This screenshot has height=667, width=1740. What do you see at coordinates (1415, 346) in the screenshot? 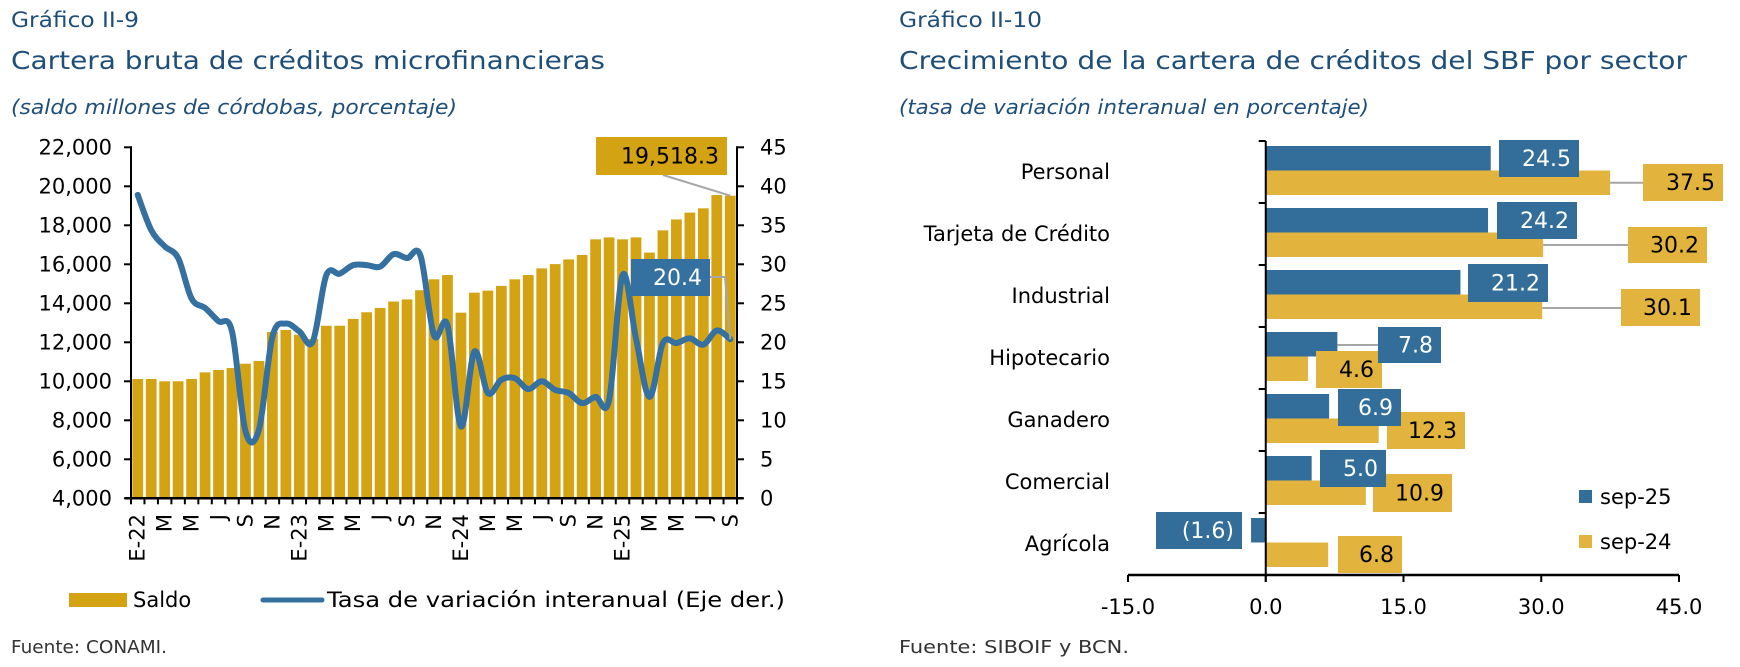
I see `data-label-sep-25: 7.8` at bounding box center [1415, 346].